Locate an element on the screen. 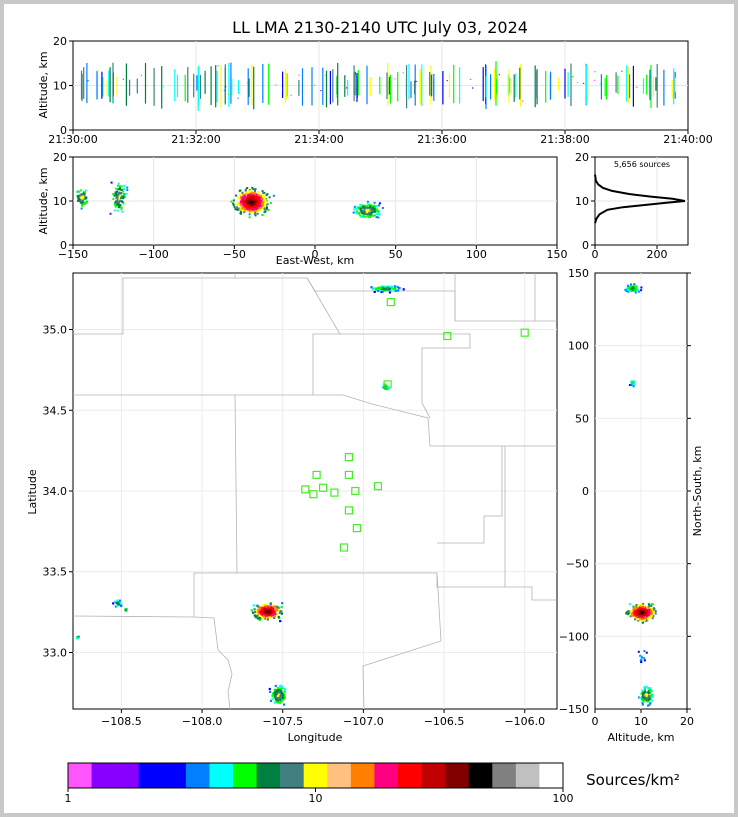 This screenshot has width=738, height=817. x-tick-label: −150 is located at coordinates (73, 254).